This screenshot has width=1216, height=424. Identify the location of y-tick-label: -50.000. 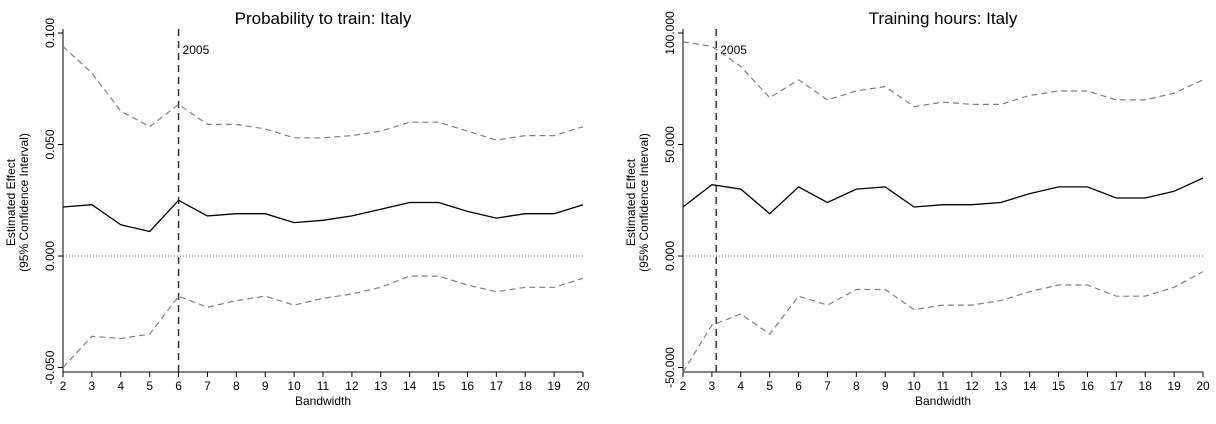
(670, 367).